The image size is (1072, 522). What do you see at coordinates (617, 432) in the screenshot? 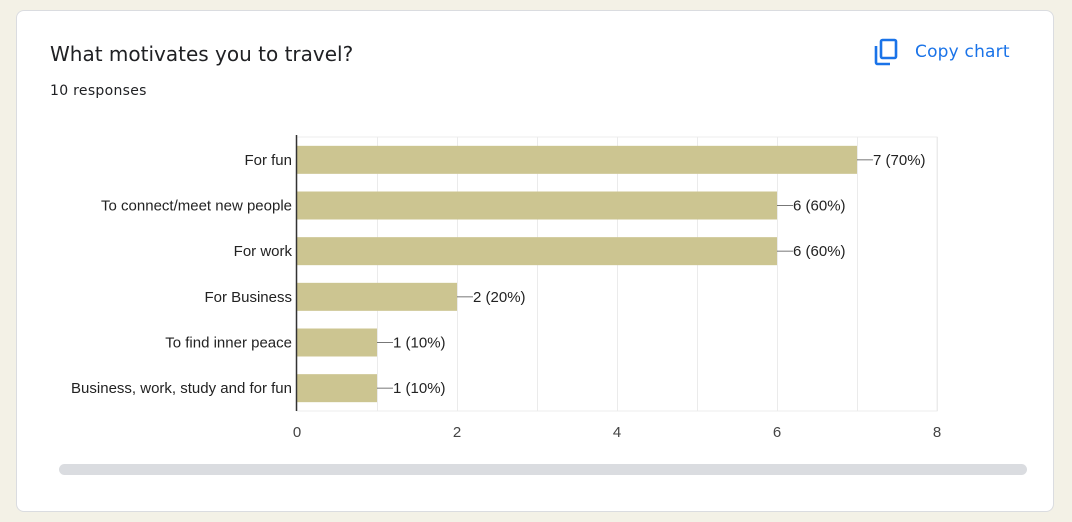
I see `x-tick-label: 4` at bounding box center [617, 432].